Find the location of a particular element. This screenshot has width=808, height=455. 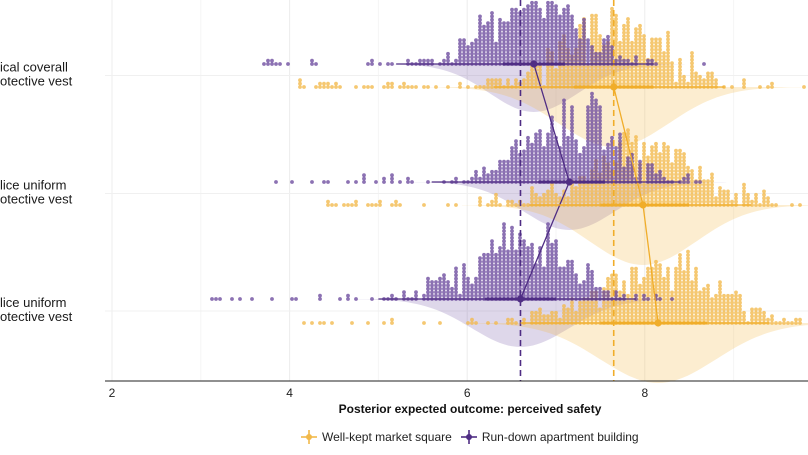

y-label-line2: otective vest is located at coordinates (36, 81).